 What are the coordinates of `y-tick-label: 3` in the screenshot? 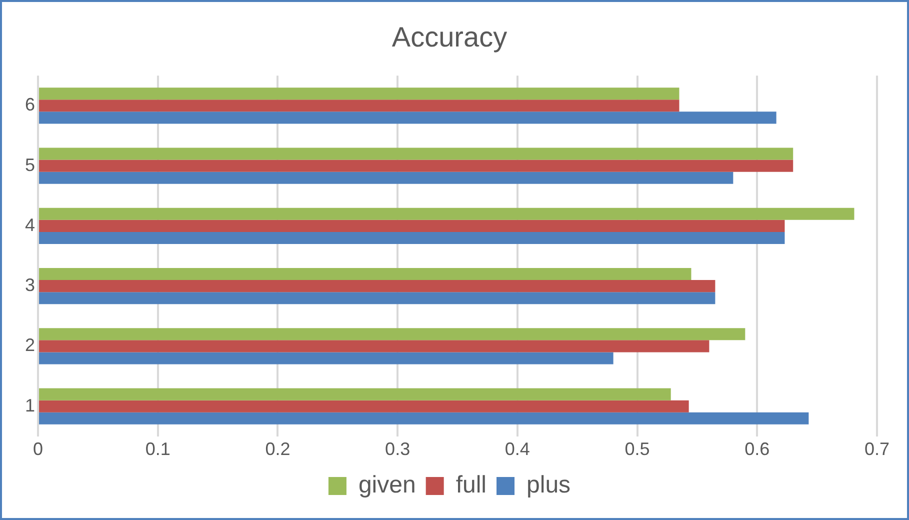 It's located at (30, 285).